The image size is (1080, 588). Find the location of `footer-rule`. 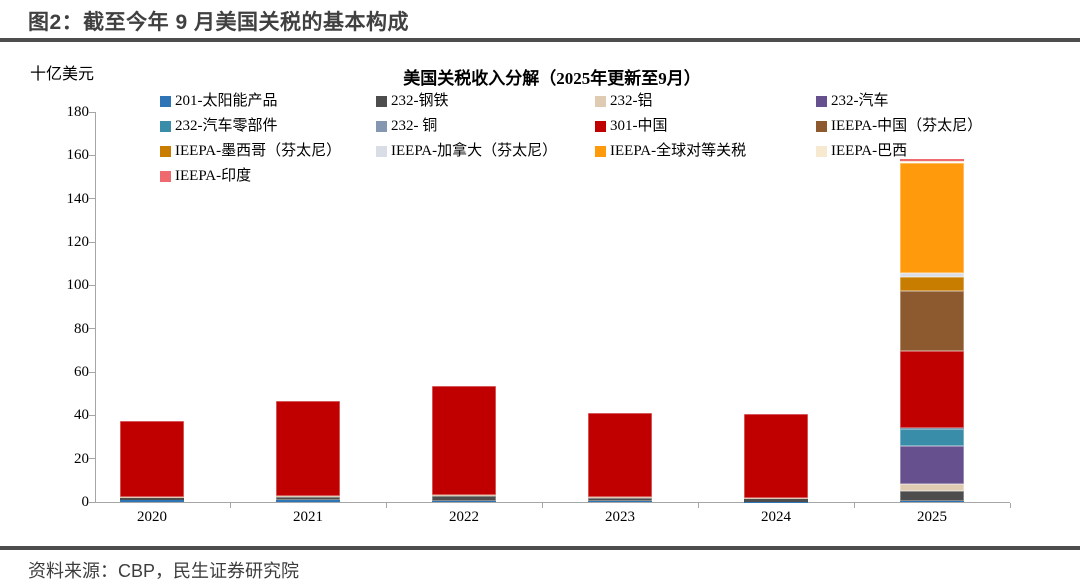

footer-rule is located at coordinates (540, 548).